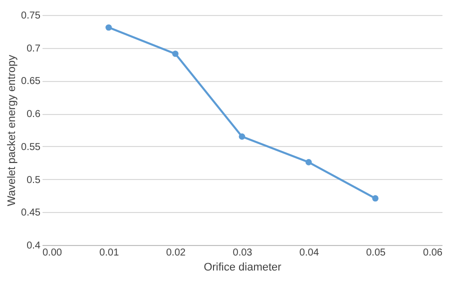 The height and width of the screenshot is (287, 474). What do you see at coordinates (109, 253) in the screenshot?
I see `x-tick-label: 0.01` at bounding box center [109, 253].